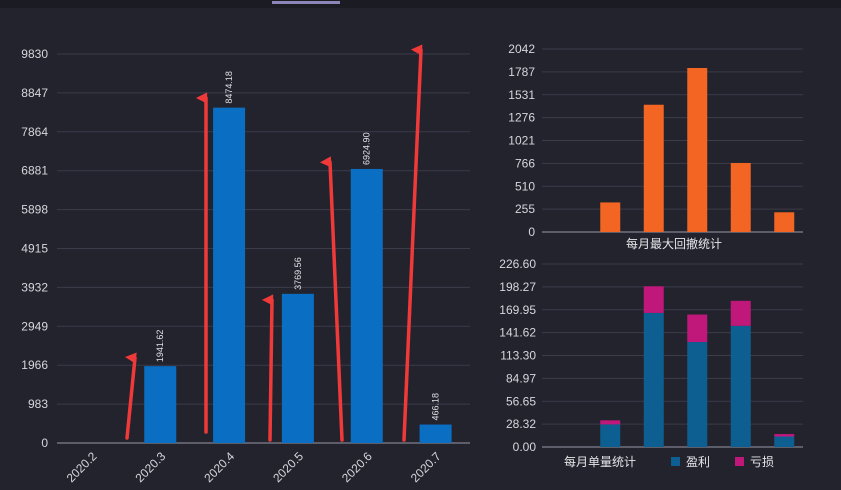  I want to click on y-tick-label: 2949, so click(34, 326).